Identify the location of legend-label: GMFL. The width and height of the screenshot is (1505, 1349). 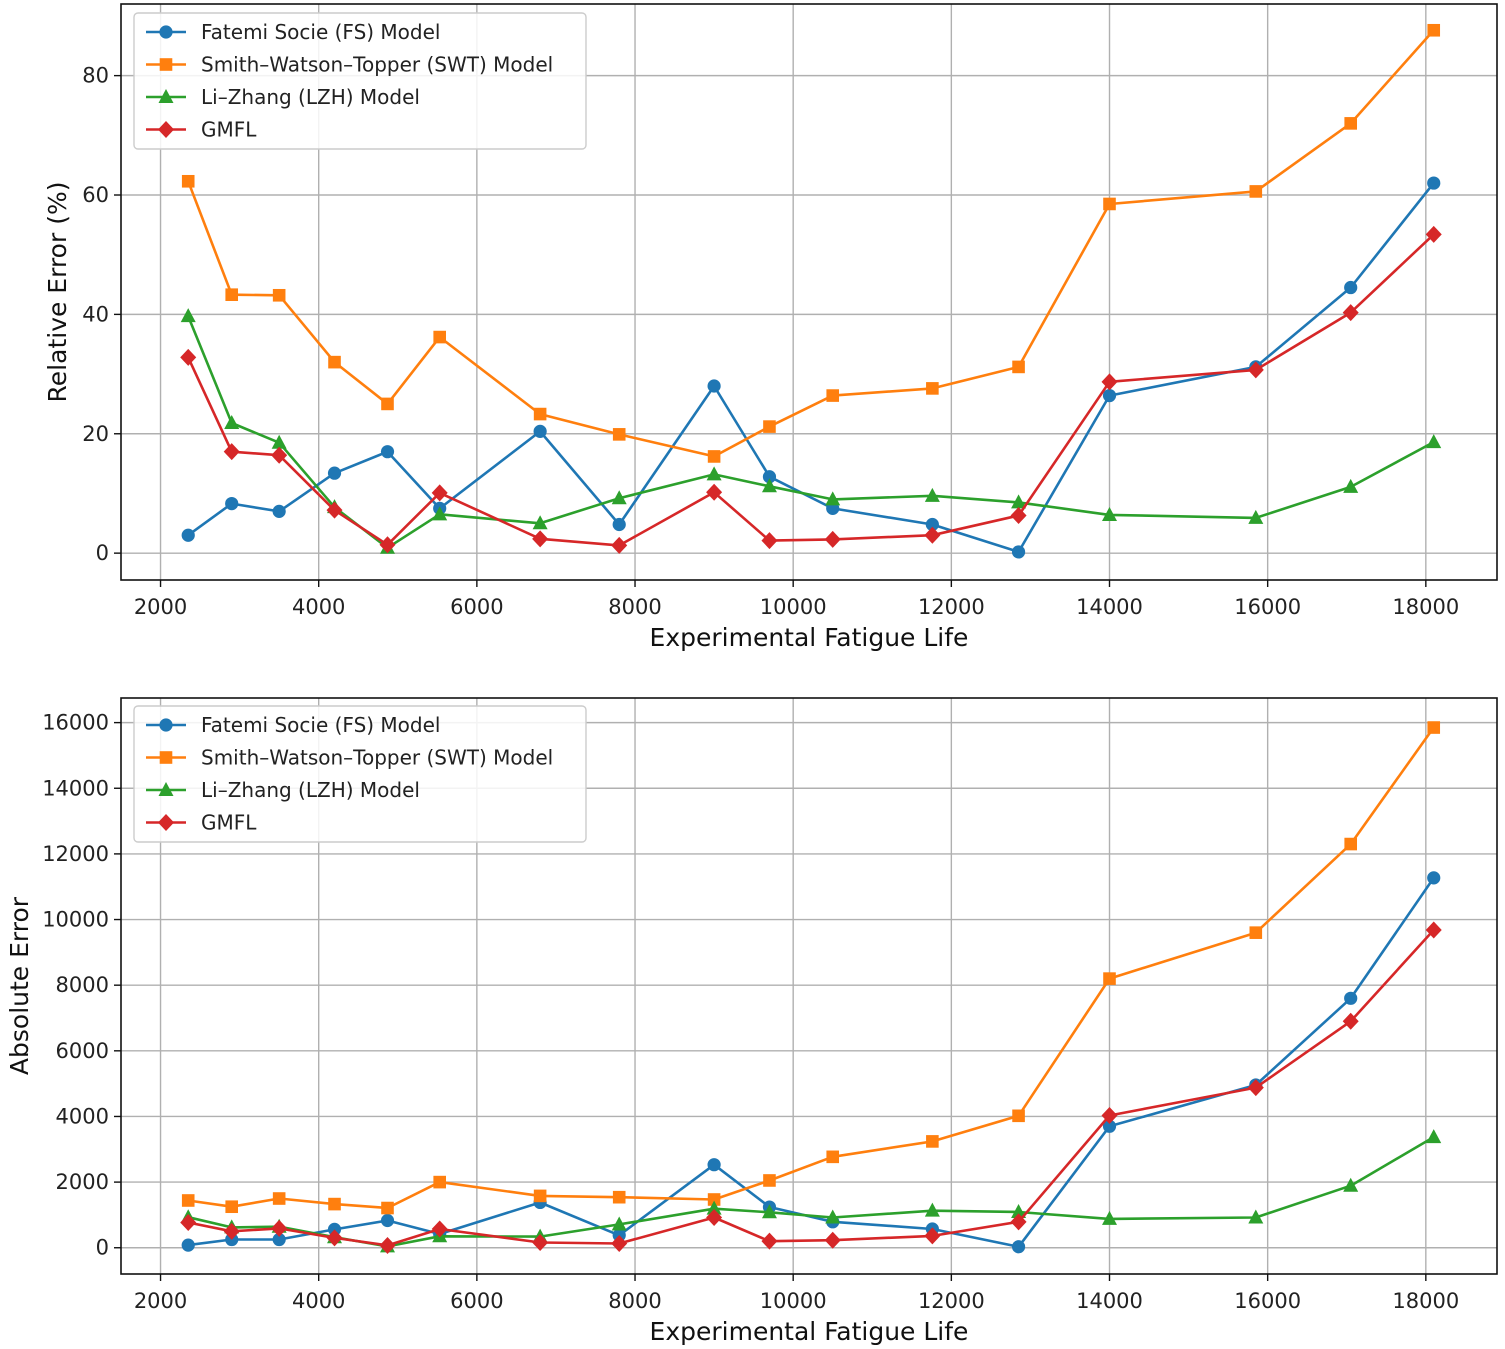
(229, 130).